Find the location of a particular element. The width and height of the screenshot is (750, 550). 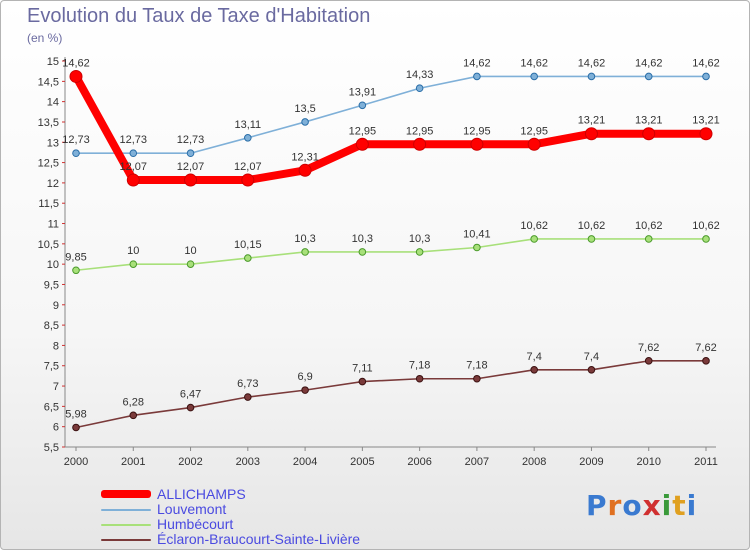

legend-label: ALLICHAMPS is located at coordinates (201, 494).